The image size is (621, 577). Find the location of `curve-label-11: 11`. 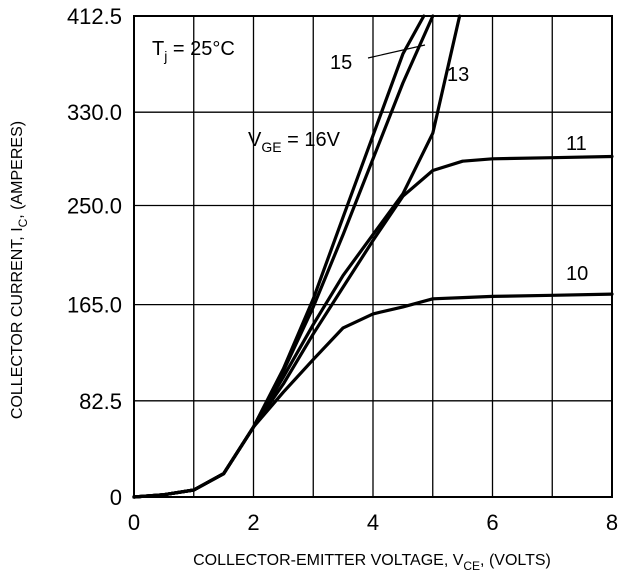

curve-label-11: 11 is located at coordinates (576, 144).